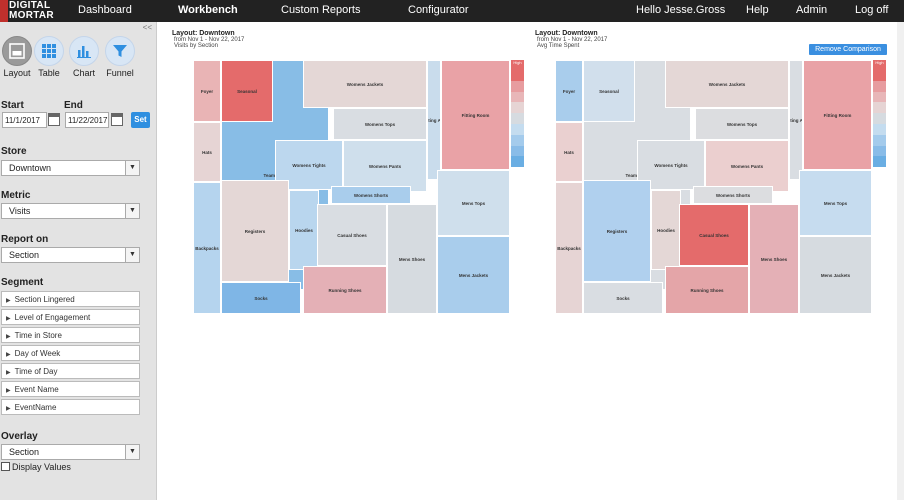 The image size is (904, 500). Describe the element at coordinates (900, 261) in the screenshot. I see `page-scrollbar` at that location.